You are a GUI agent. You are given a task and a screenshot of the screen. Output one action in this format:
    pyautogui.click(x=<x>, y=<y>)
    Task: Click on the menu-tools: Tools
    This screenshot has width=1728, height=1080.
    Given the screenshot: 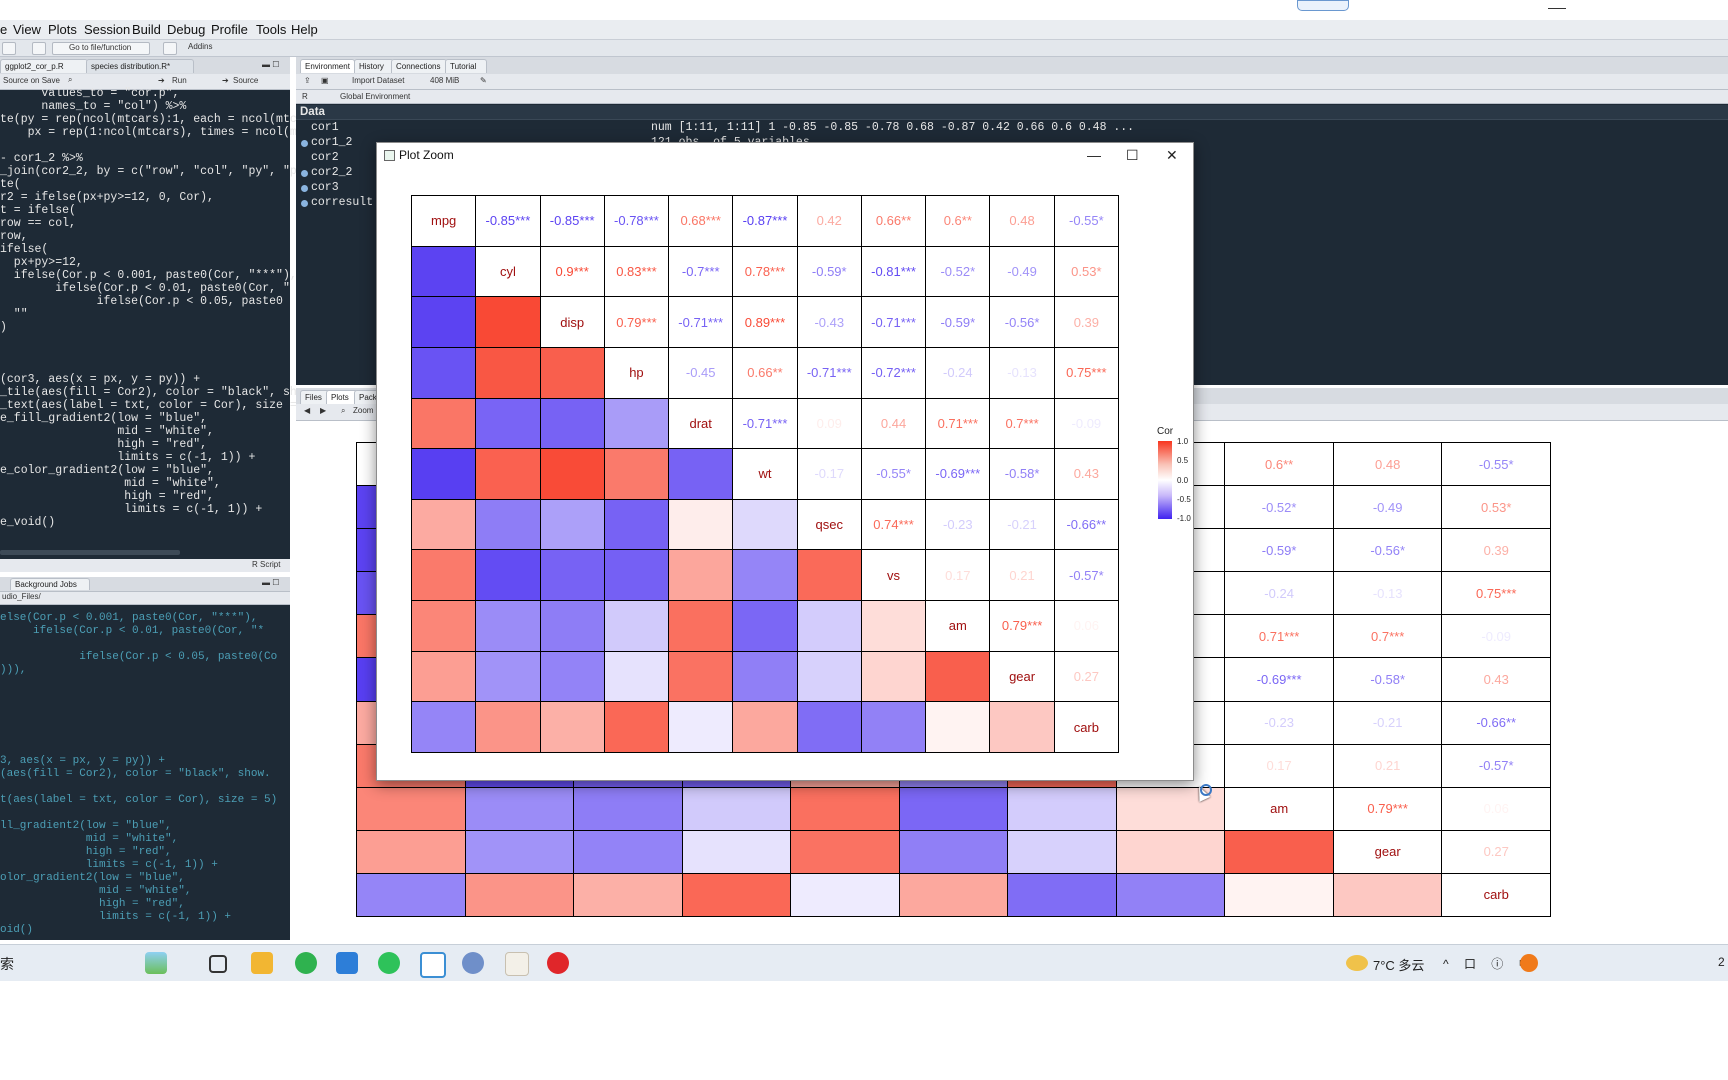 What is the action you would take?
    pyautogui.click(x=271, y=29)
    